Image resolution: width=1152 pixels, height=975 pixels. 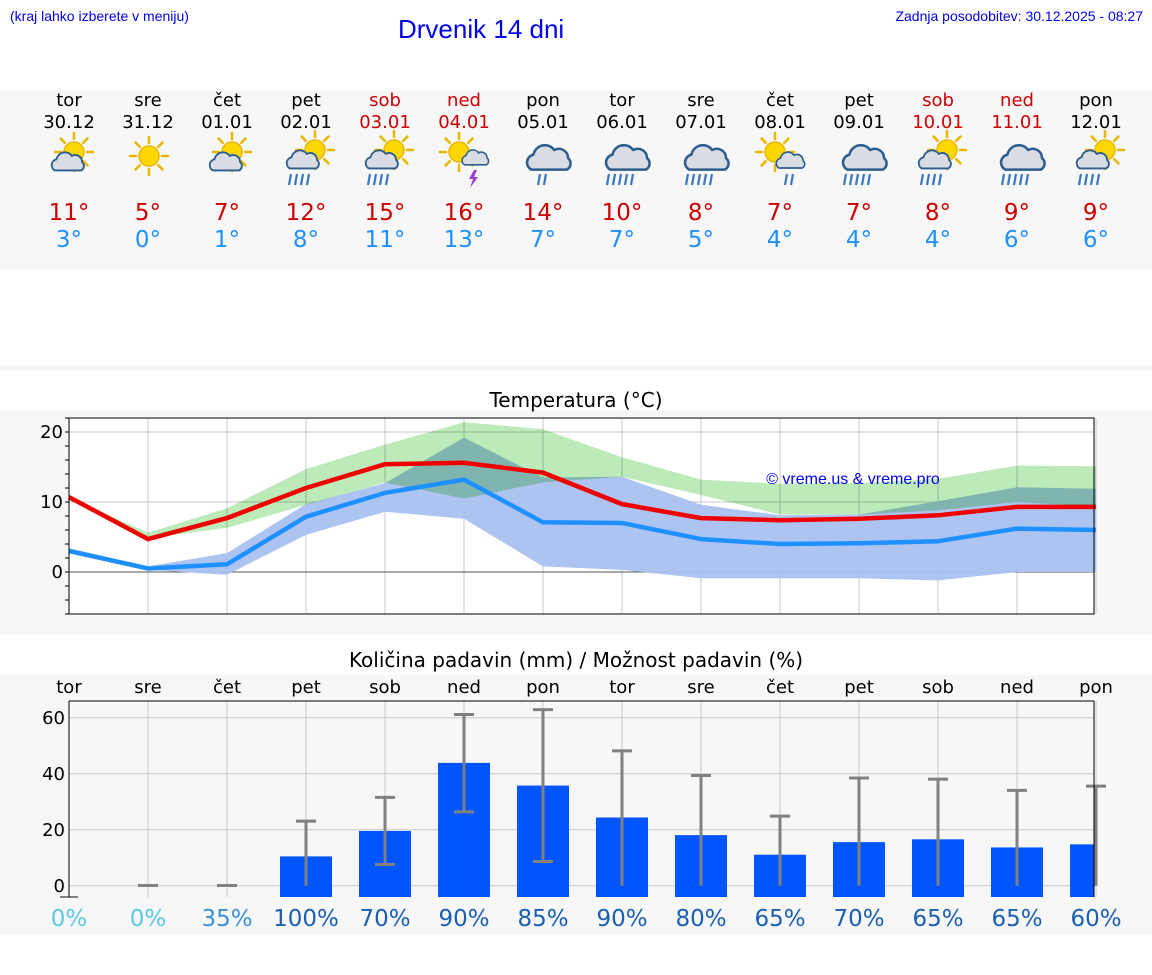 What do you see at coordinates (938, 122) in the screenshot?
I see `forecast-date: 10.01` at bounding box center [938, 122].